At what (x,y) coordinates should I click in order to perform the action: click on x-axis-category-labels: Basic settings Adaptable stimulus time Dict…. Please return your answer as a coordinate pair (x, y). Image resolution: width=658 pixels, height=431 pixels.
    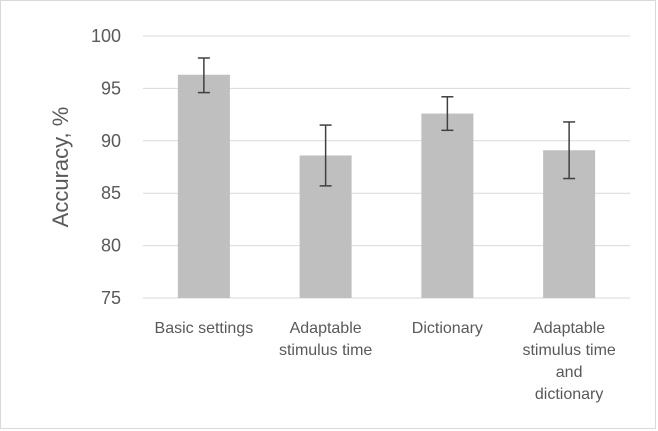
    Looking at the image, I should click on (385, 361).